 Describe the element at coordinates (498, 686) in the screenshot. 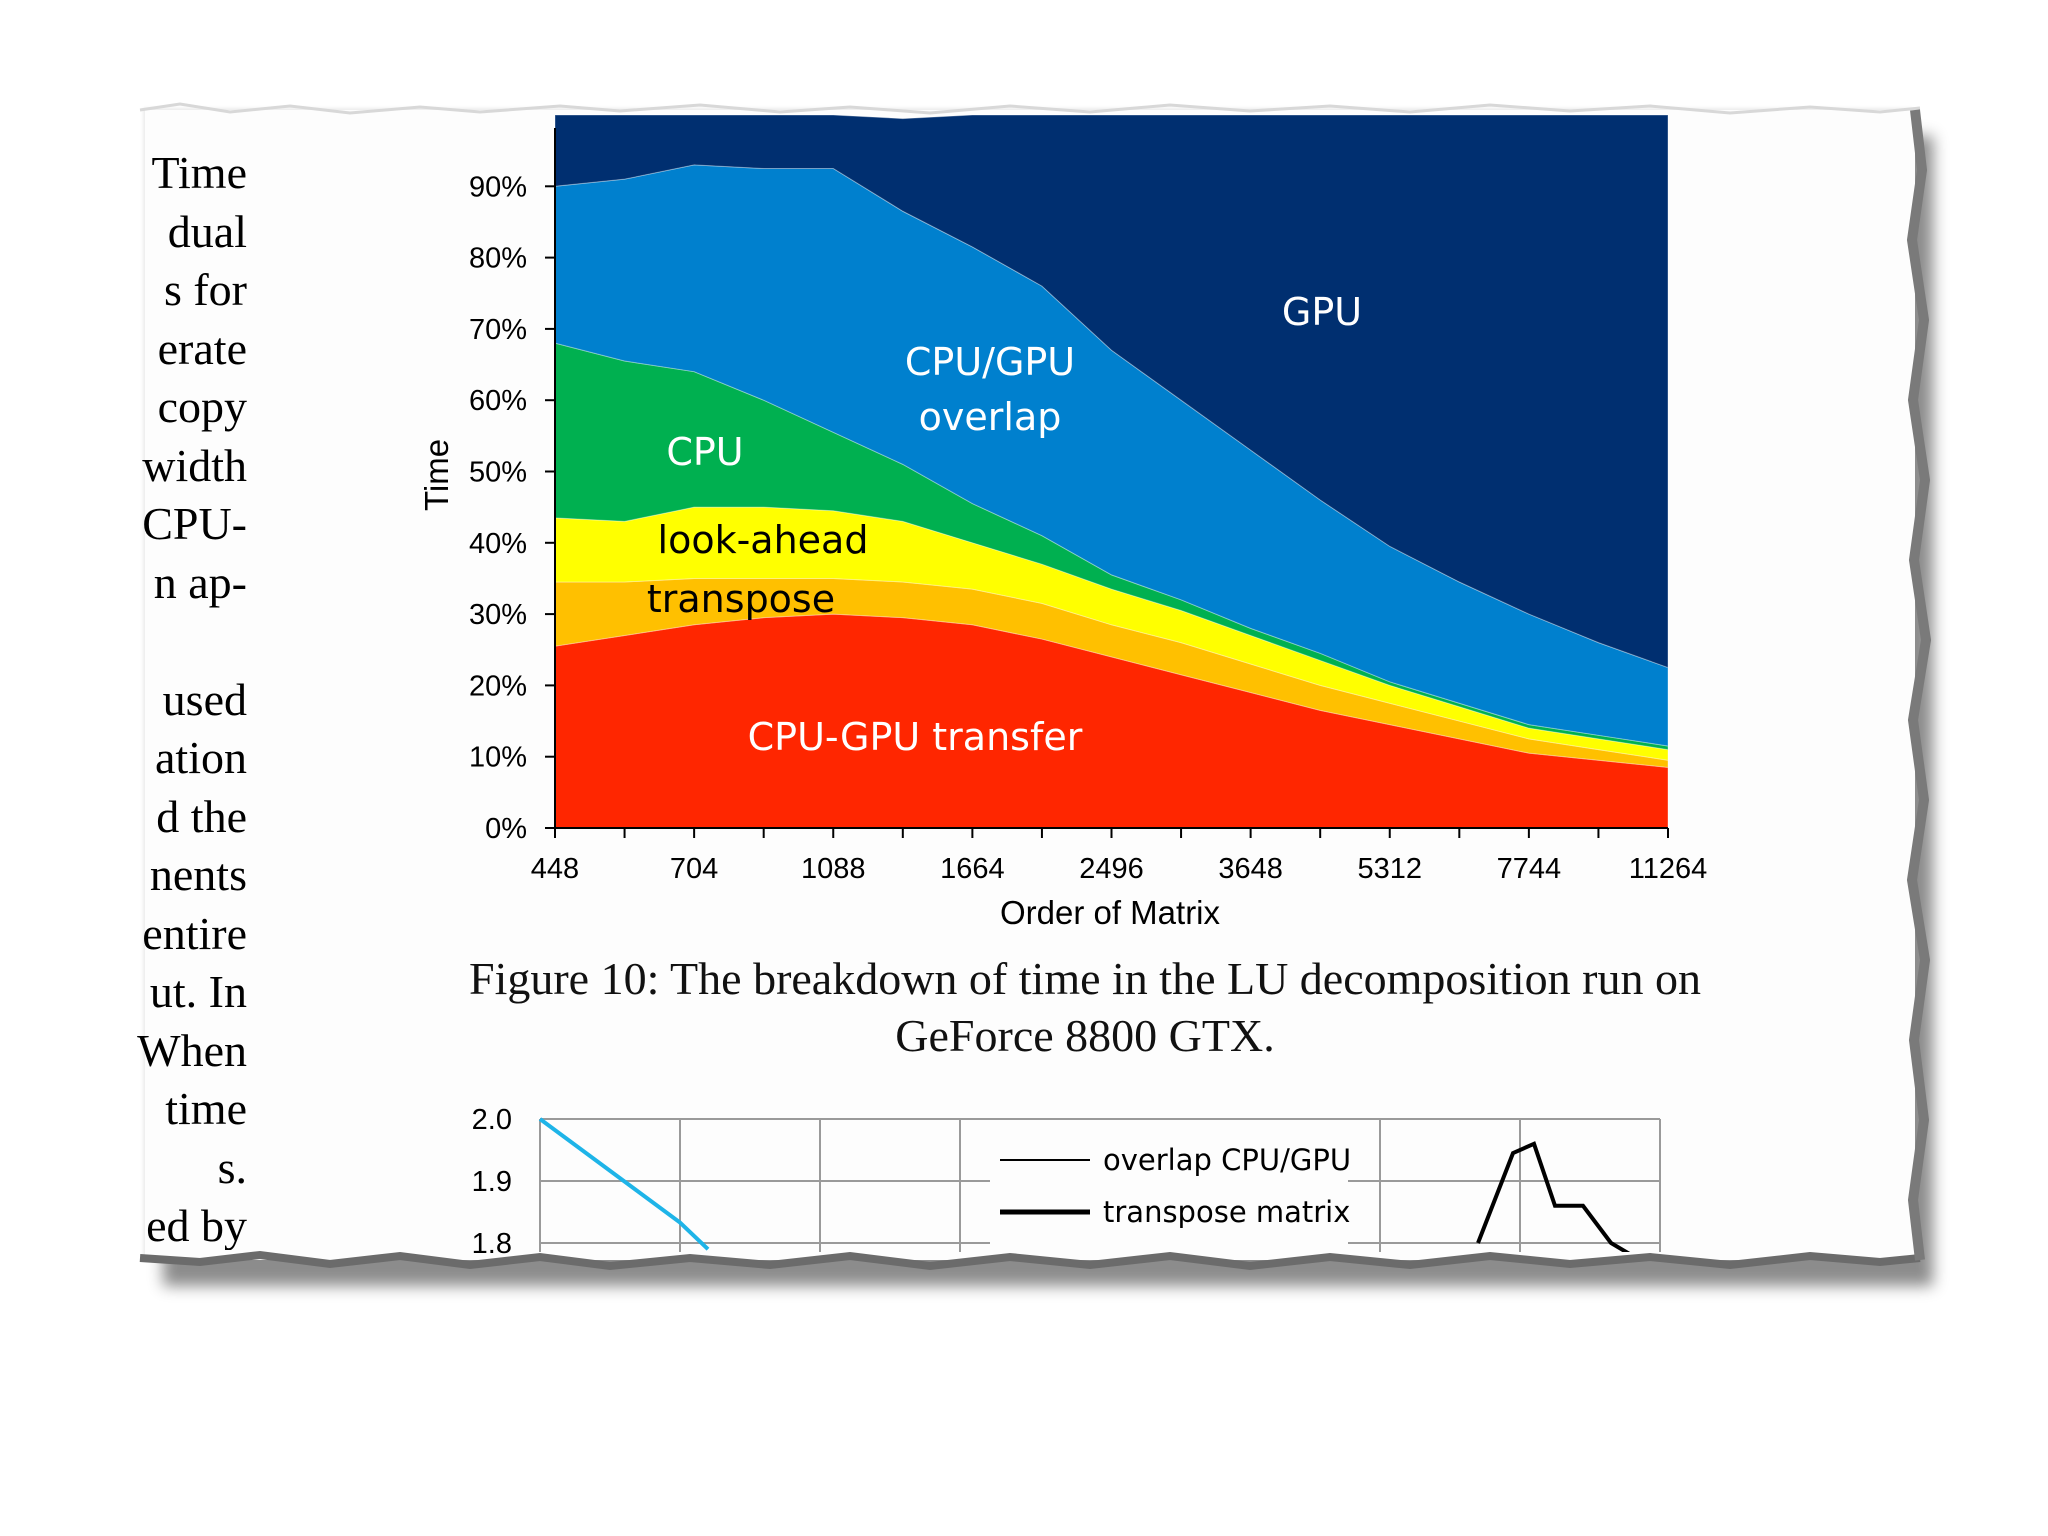

I see `y-tick-label: 20%` at that location.